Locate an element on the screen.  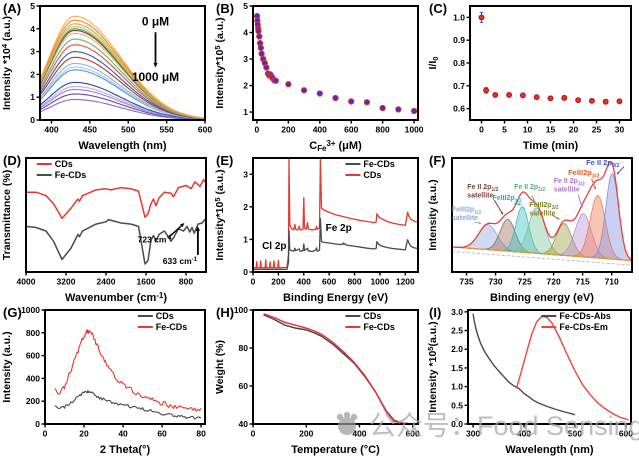
svg-text: 0 μM is located at coordinates (155, 21).